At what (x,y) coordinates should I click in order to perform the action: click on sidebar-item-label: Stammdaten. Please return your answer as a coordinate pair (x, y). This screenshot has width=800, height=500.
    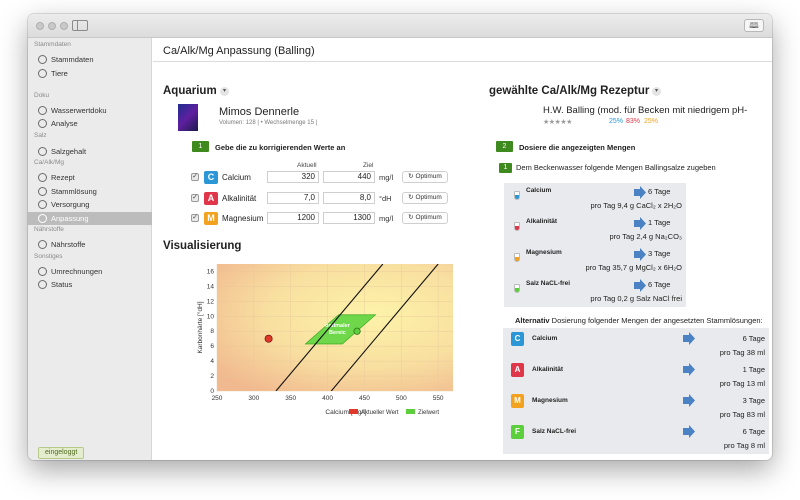
    Looking at the image, I should click on (72, 59).